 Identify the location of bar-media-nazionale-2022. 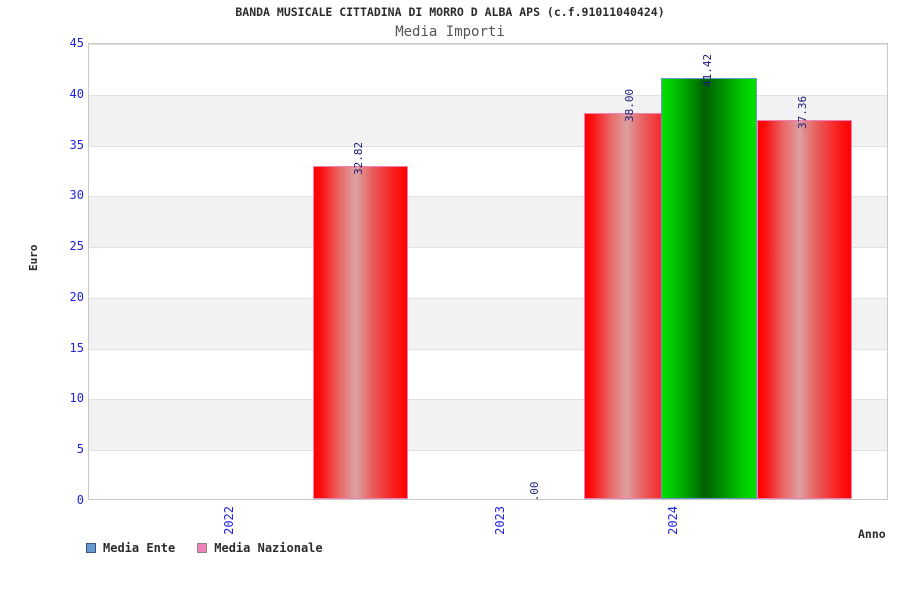
(360, 332).